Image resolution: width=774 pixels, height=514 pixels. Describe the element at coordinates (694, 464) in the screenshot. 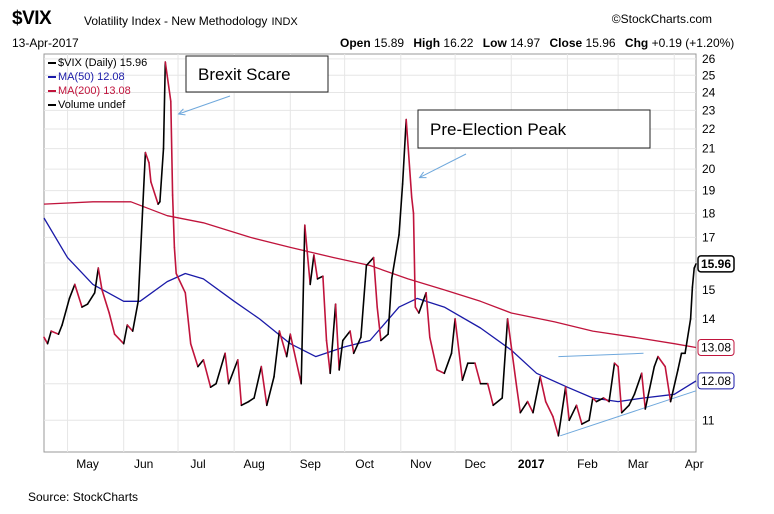

I see `x-tick-Apr: Apr` at that location.